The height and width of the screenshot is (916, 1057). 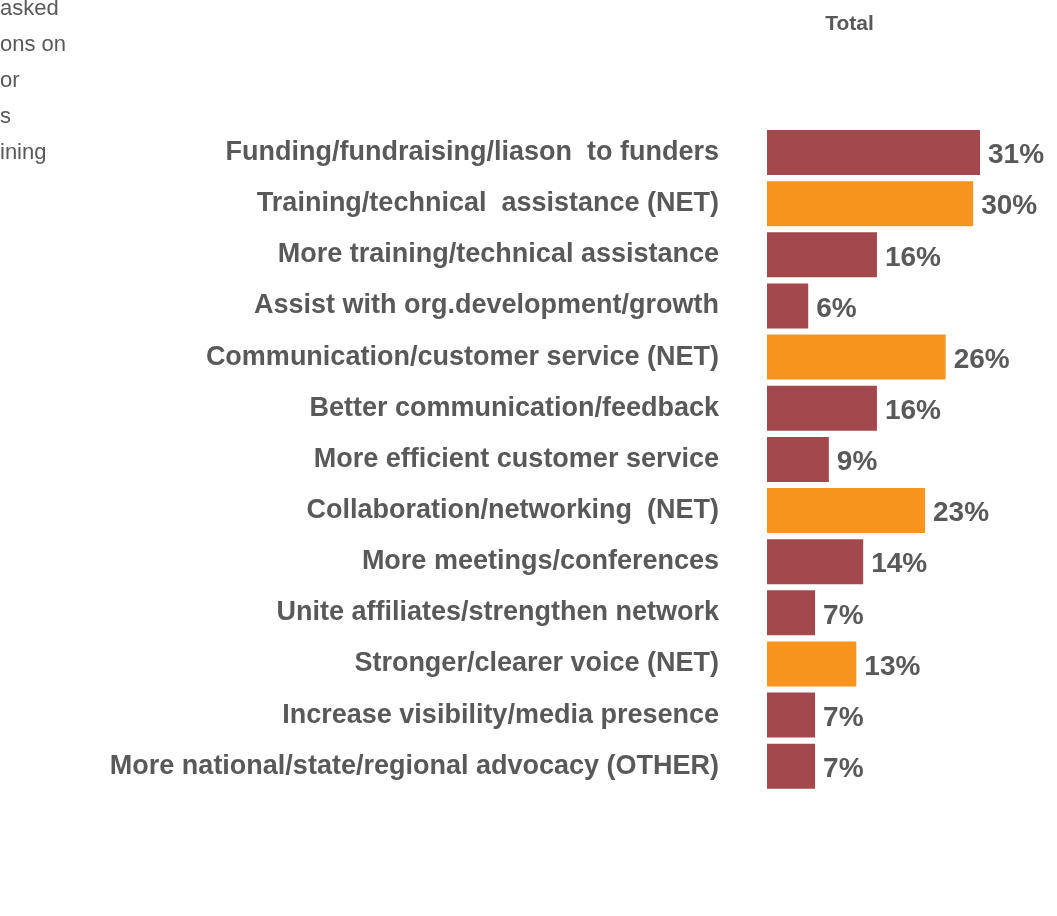 I want to click on y-tick-label: Better communication/feedback, so click(x=514, y=406).